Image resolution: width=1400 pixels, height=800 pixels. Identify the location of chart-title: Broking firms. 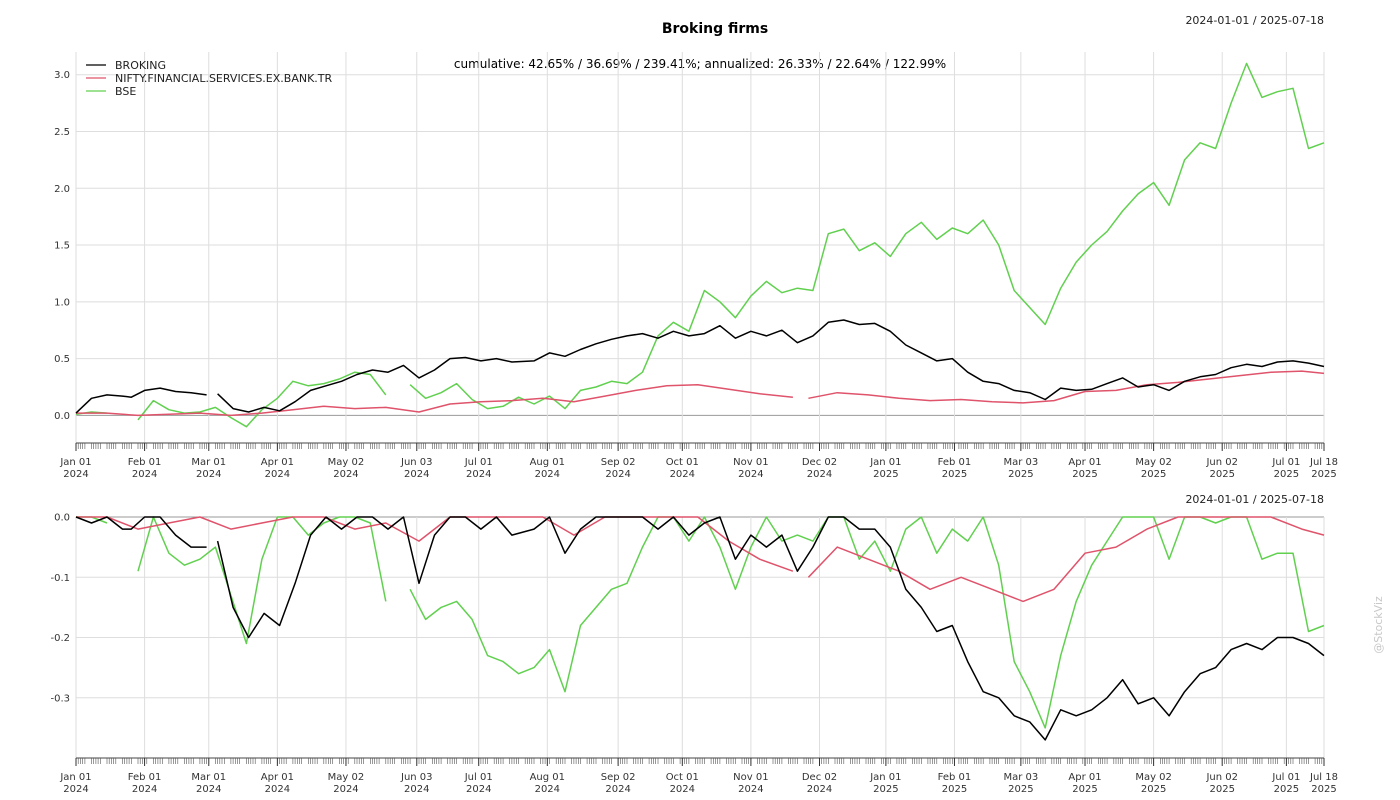
(715, 29).